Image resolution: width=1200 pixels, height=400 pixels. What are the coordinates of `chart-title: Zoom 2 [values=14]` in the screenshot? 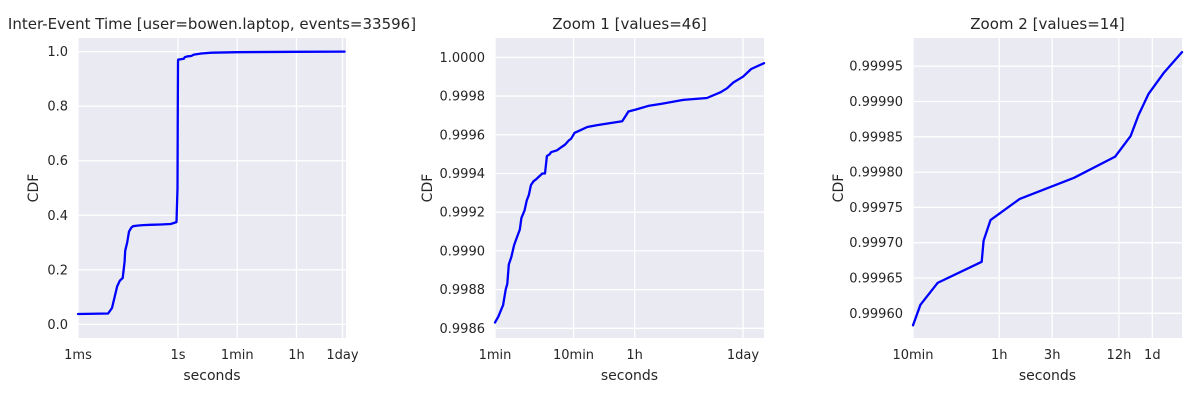 It's located at (1047, 24).